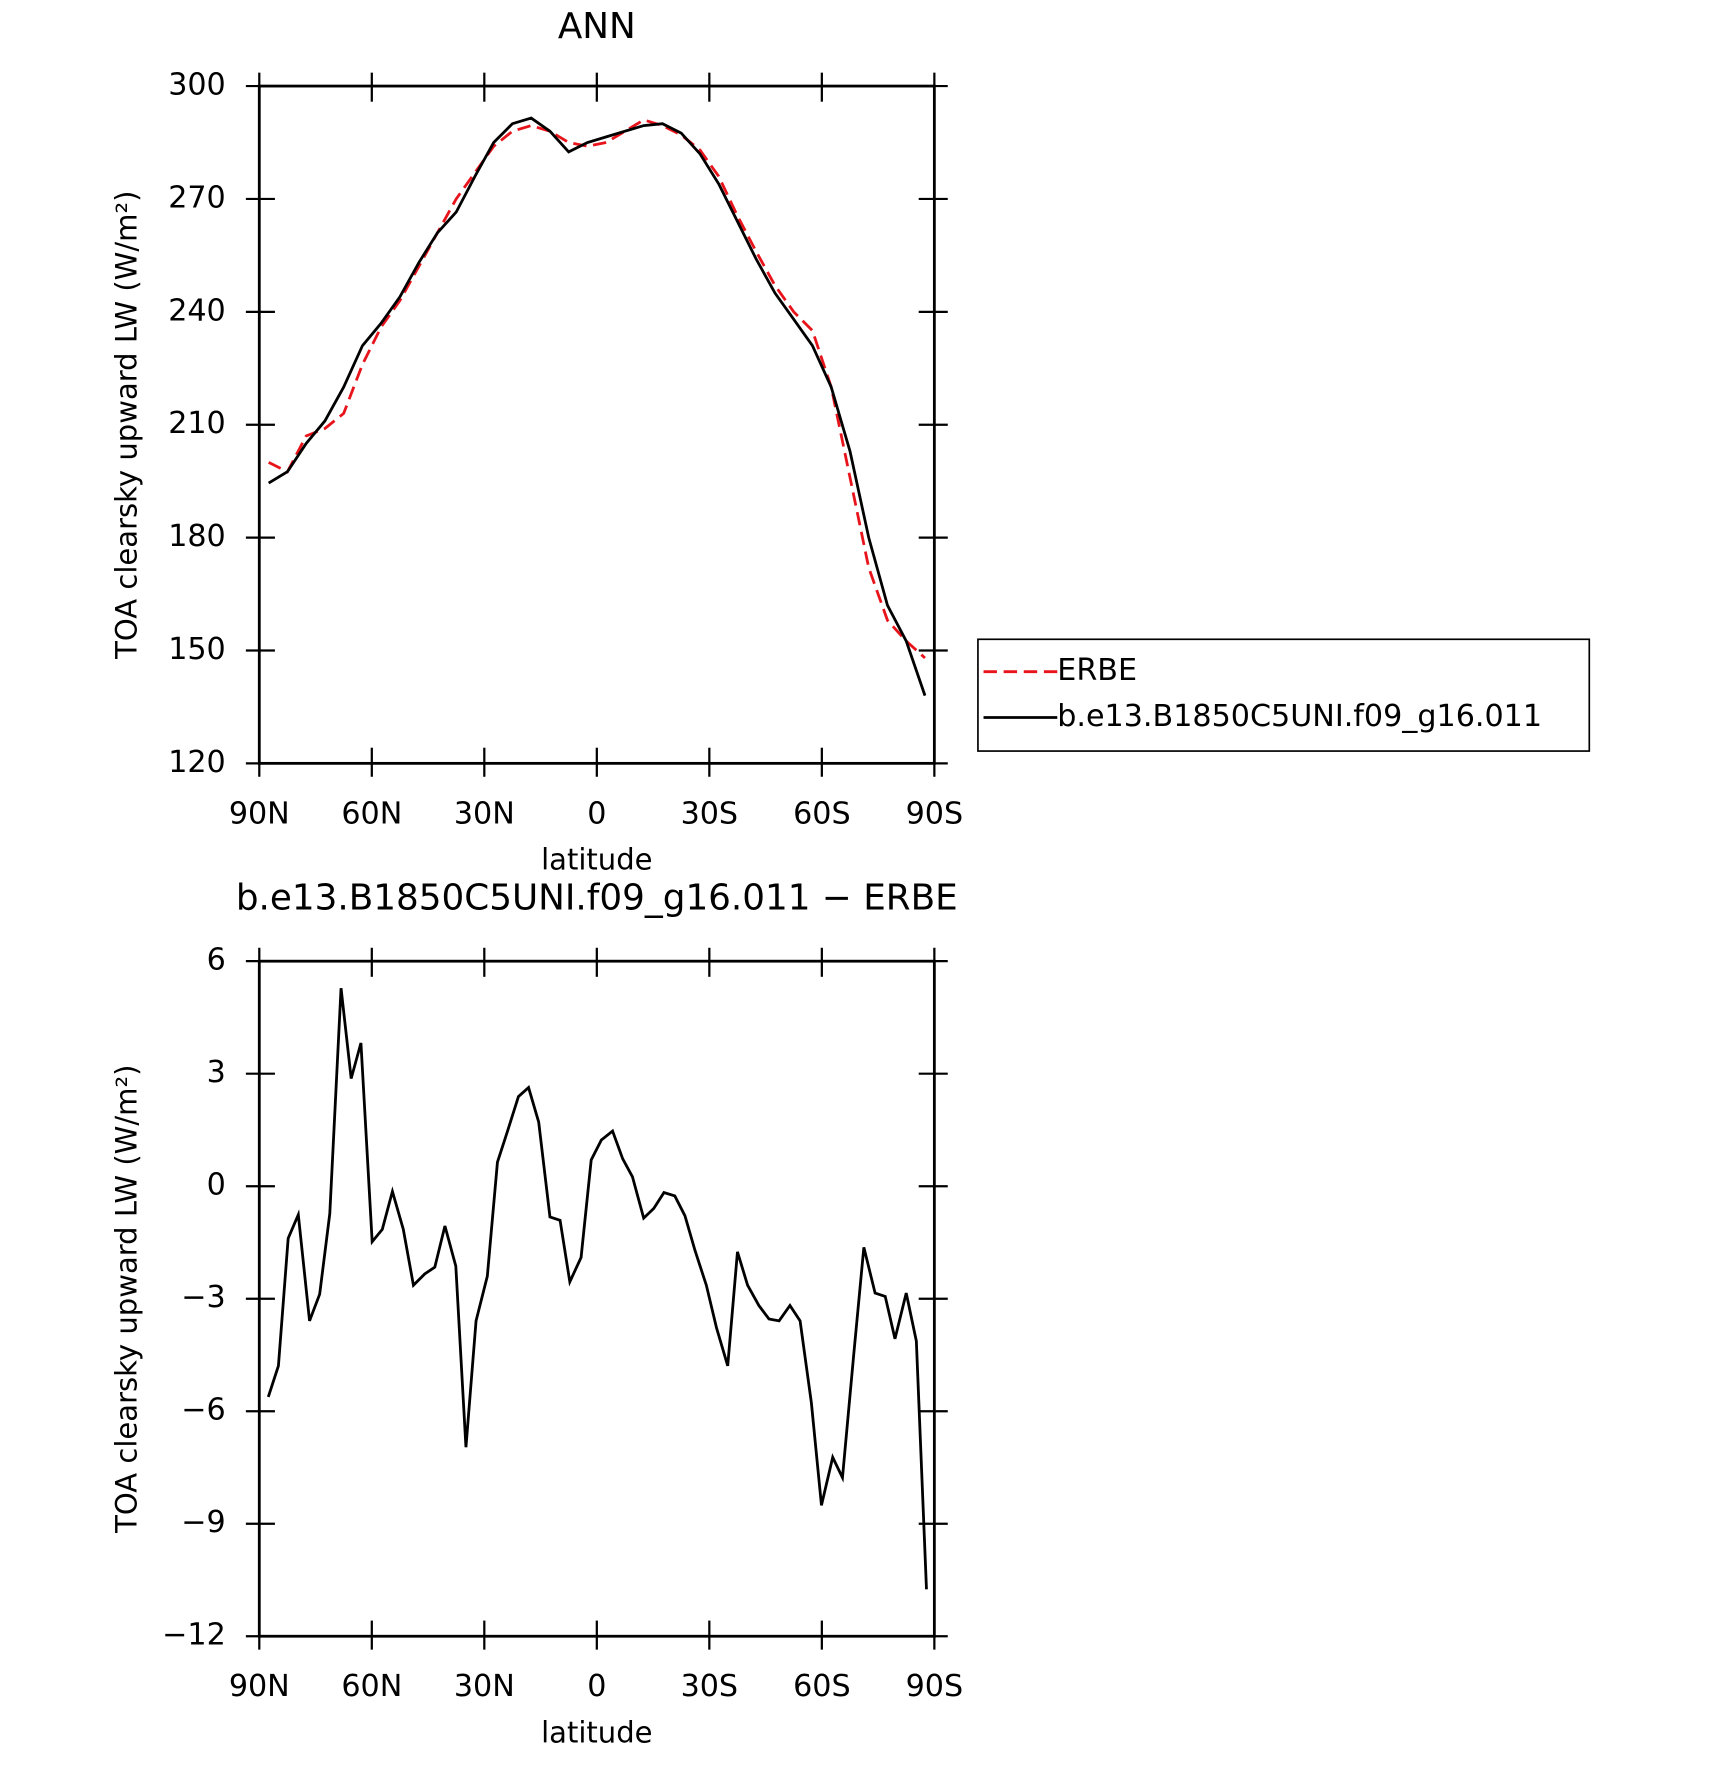 The height and width of the screenshot is (1767, 1710). What do you see at coordinates (197, 536) in the screenshot?
I see `y-tick-label: 180` at bounding box center [197, 536].